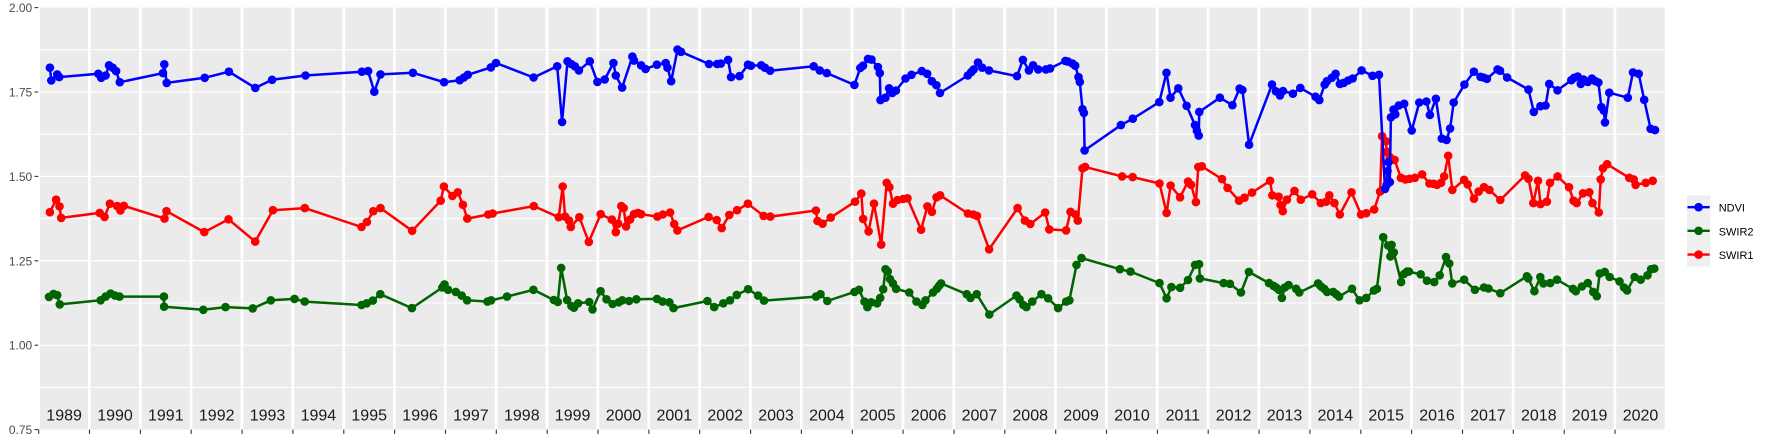 The height and width of the screenshot is (442, 1773). Describe the element at coordinates (21, 93) in the screenshot. I see `svg-text: 1.75` at that location.